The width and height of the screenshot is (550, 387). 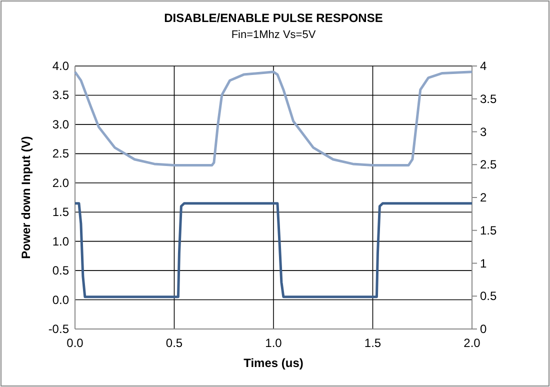 I want to click on y-tick-label: 0.5, so click(x=61, y=271).